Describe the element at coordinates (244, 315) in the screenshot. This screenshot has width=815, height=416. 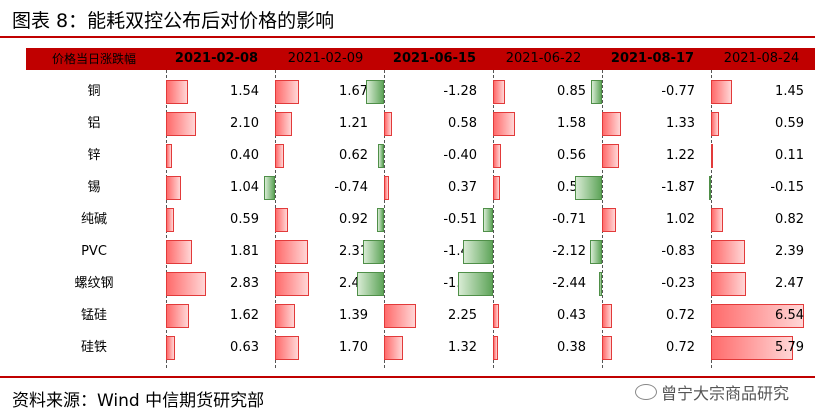
I see `value-label: 1.62` at that location.